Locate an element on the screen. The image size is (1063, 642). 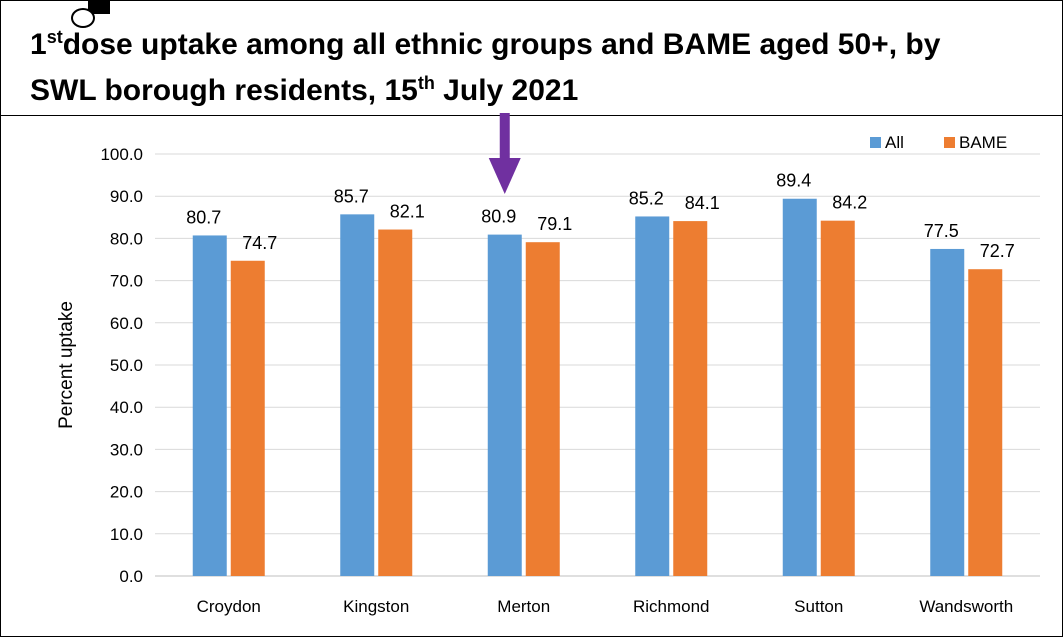
y-tick-label: 70.0 is located at coordinates (126, 281).